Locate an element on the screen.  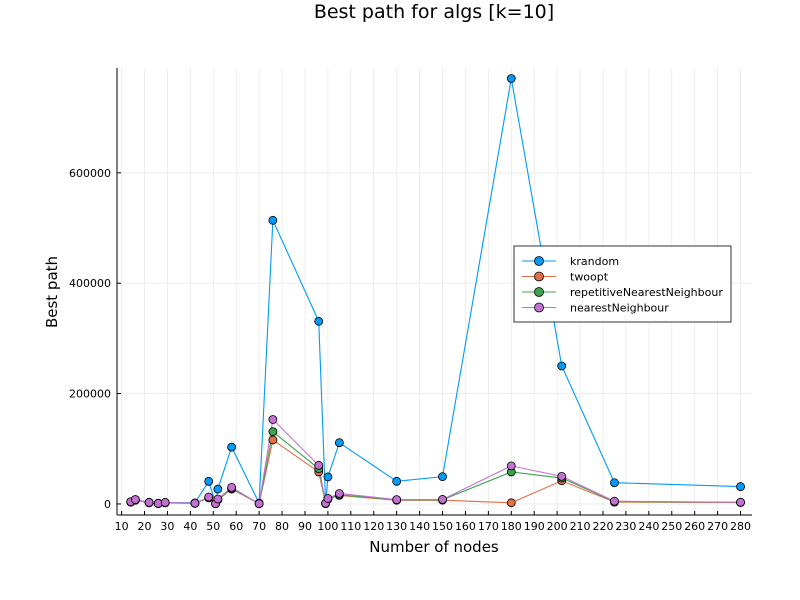
x-tick-label: 160 is located at coordinates (465, 526).